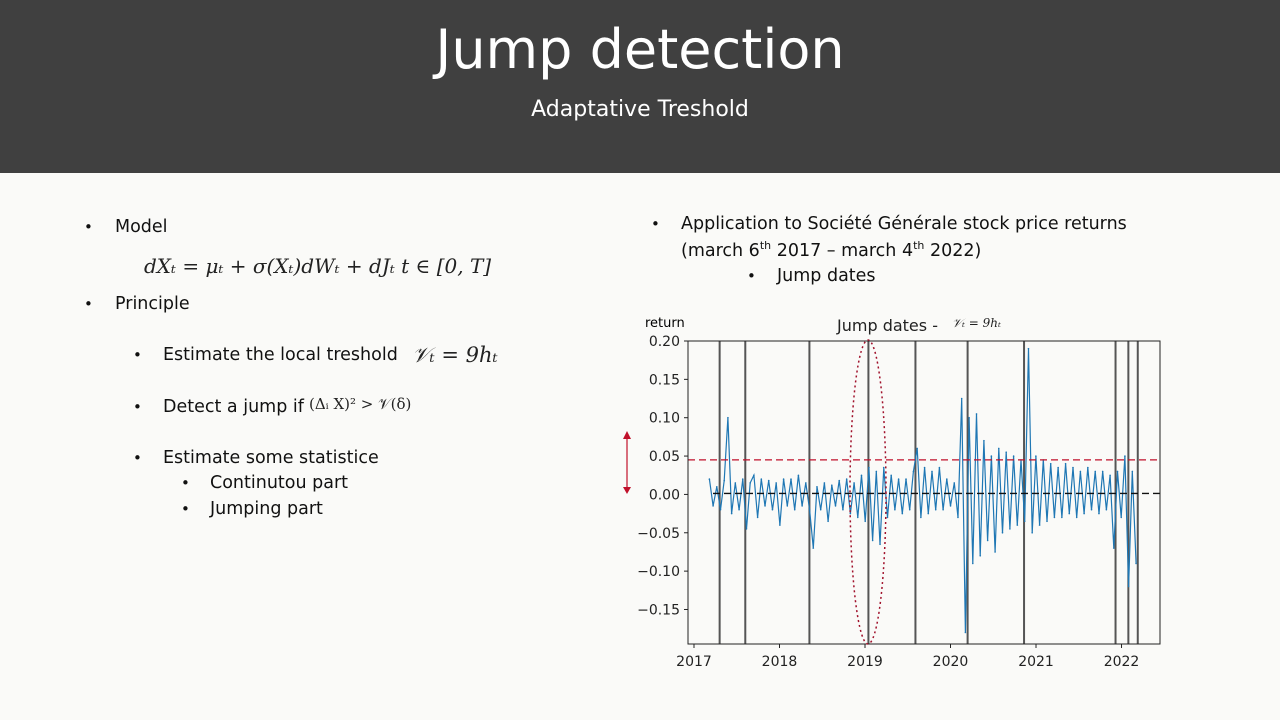 Image resolution: width=1280 pixels, height=720 pixels. What do you see at coordinates (1122, 662) in the screenshot?
I see `x-tick-label: 2022` at bounding box center [1122, 662].